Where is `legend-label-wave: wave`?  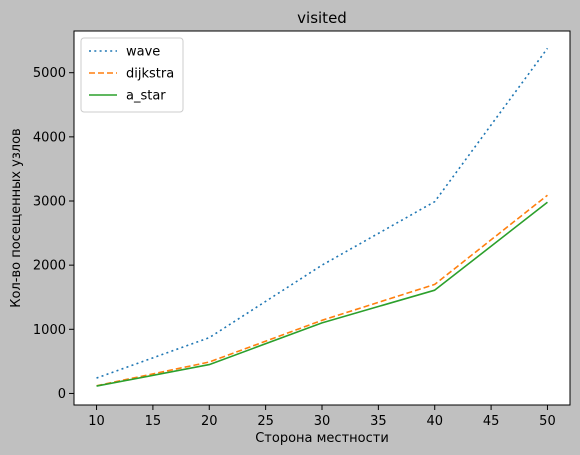 legend-label-wave: wave is located at coordinates (143, 52).